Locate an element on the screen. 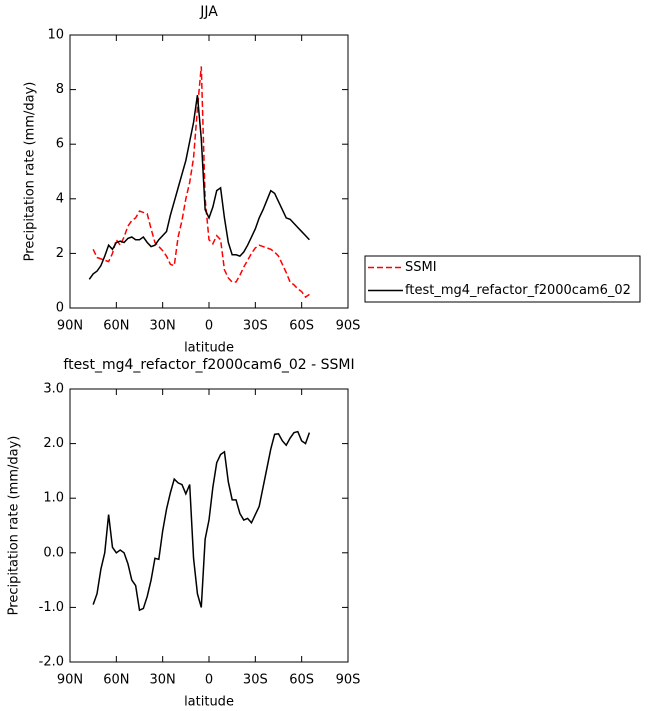 The width and height of the screenshot is (648, 711). y-tick-label: 2.0 is located at coordinates (53, 443).